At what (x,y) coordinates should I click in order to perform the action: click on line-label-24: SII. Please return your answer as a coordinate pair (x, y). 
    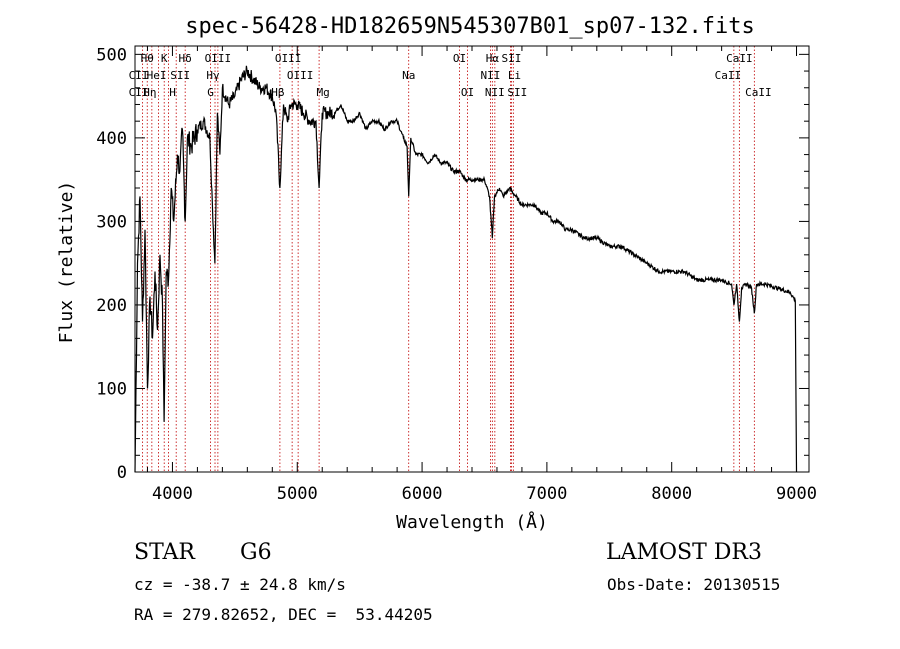
    Looking at the image, I should click on (517, 92).